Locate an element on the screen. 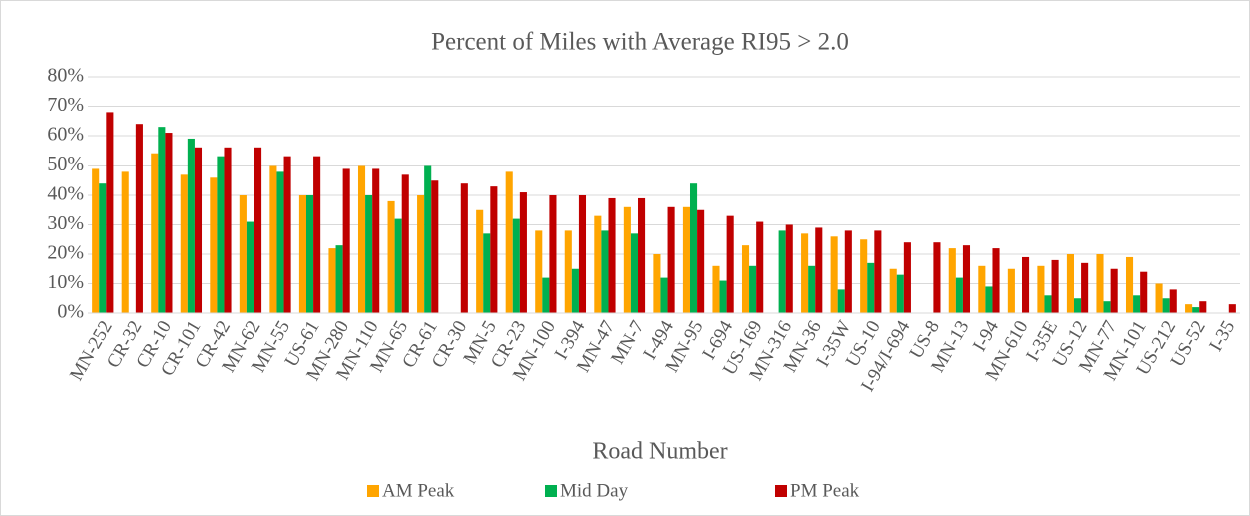 Image resolution: width=1250 pixels, height=516 pixels. y-tick-label: 30% is located at coordinates (65, 223).